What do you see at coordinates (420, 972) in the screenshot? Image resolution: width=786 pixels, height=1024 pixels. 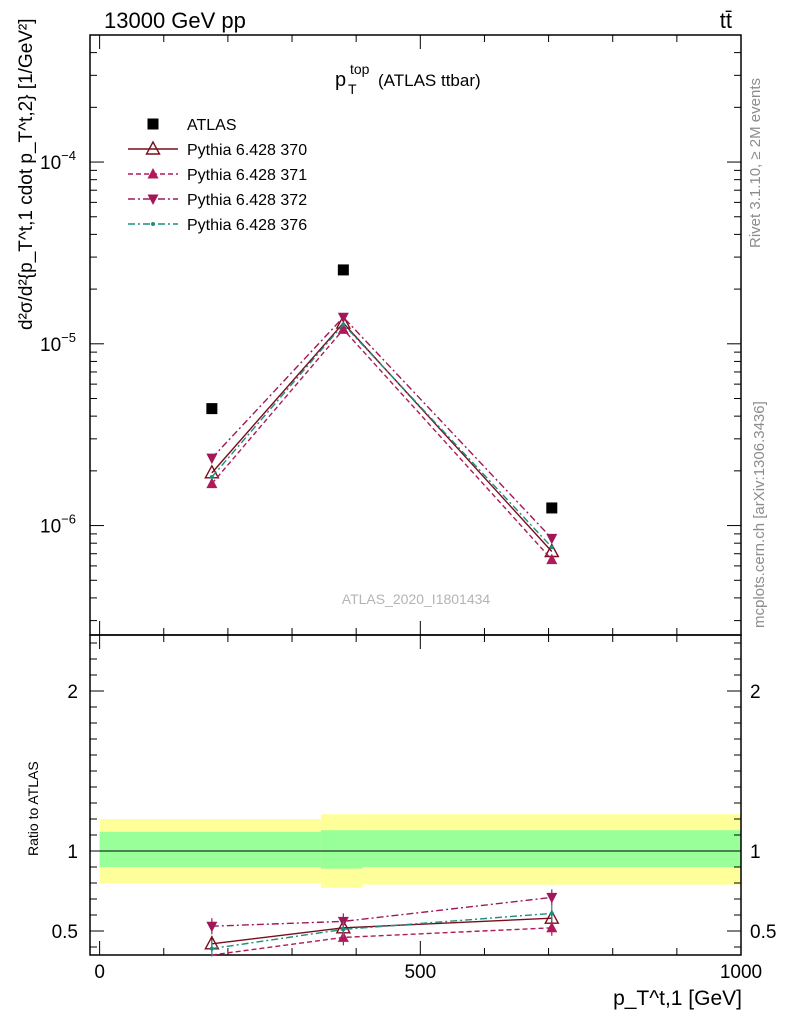 I see `x-tick-label: 500` at bounding box center [420, 972].